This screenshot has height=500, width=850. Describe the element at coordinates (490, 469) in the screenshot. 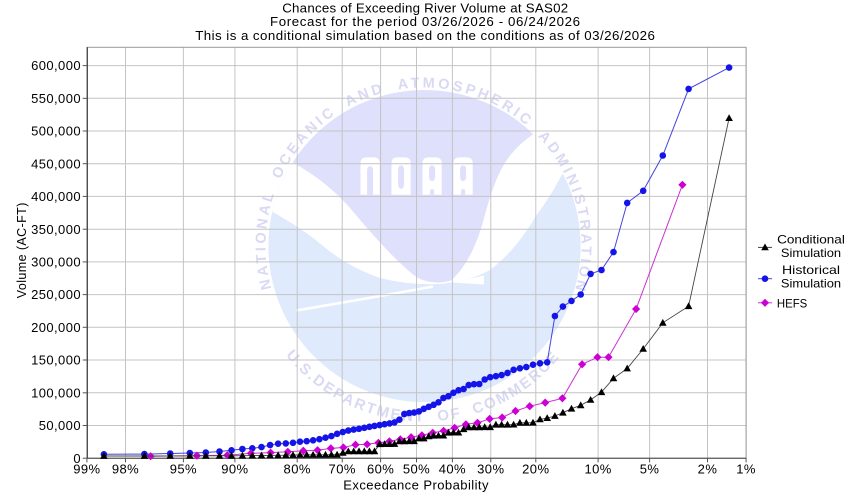

I see `svg-text: 30%` at that location.